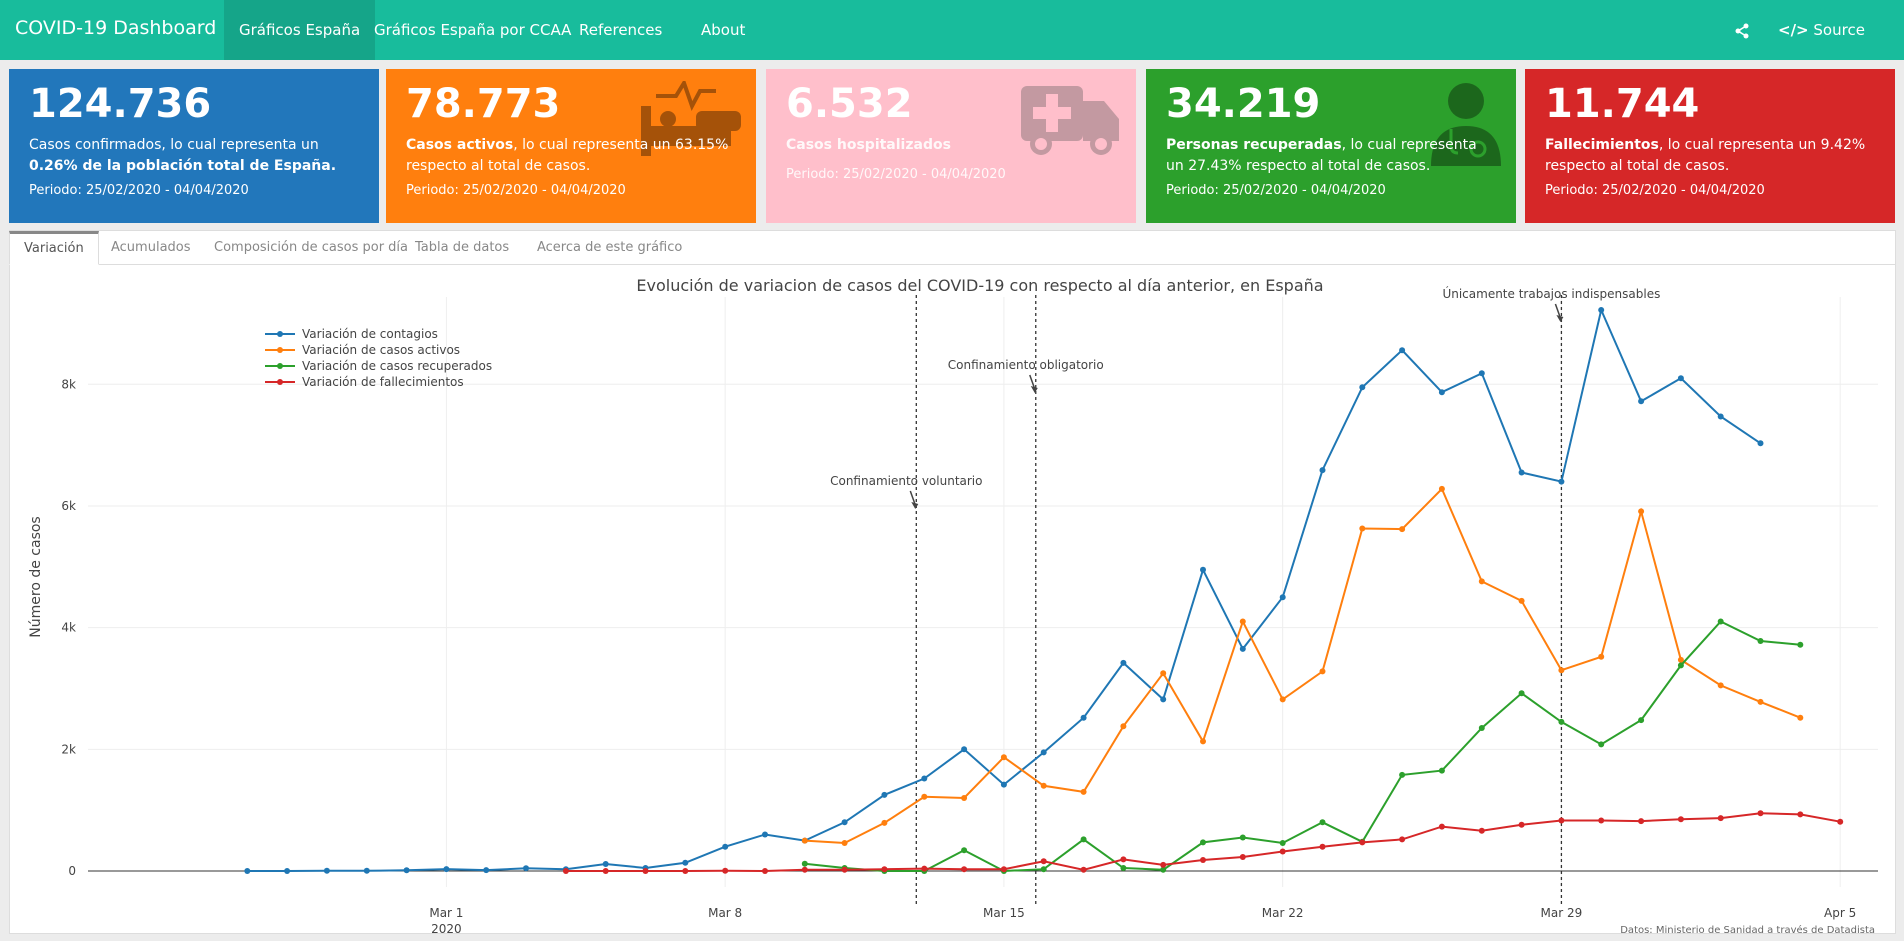  What do you see at coordinates (1602, 145) in the screenshot?
I see `desc-highlight: Fallecimientos` at bounding box center [1602, 145].